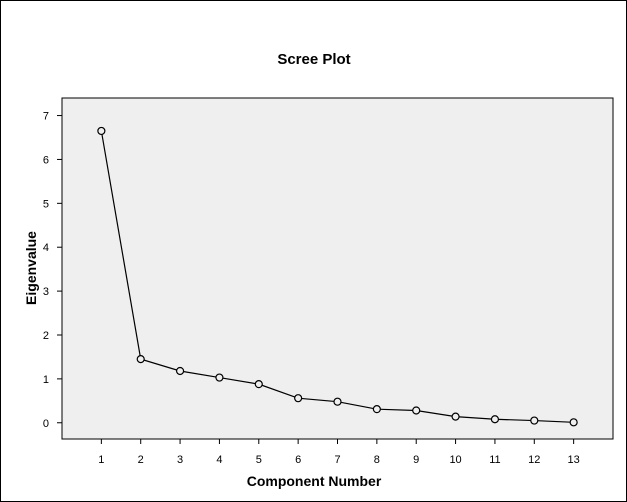  I want to click on x-axis-label: Component Number, so click(314, 481).